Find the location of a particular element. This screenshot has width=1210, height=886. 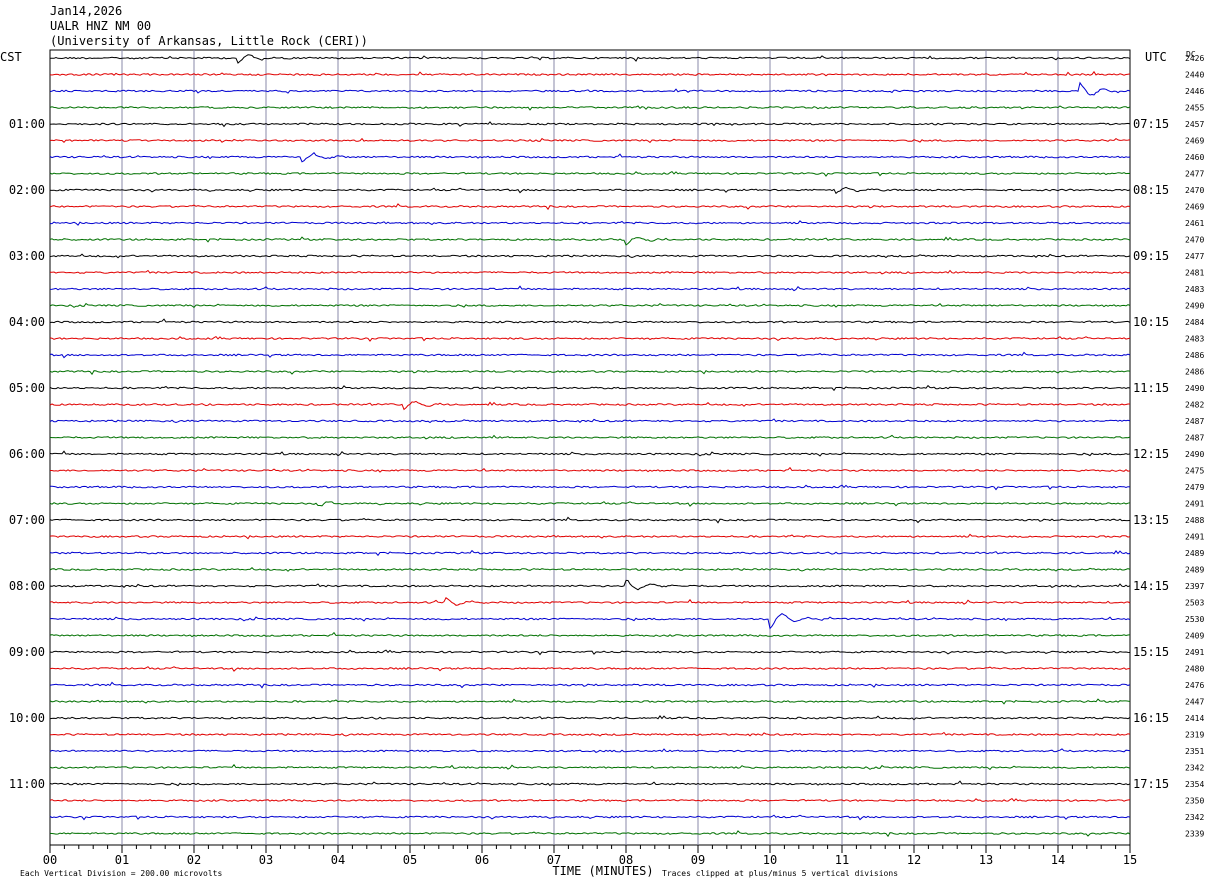

right-timezone-label: UTC is located at coordinates (1156, 57).